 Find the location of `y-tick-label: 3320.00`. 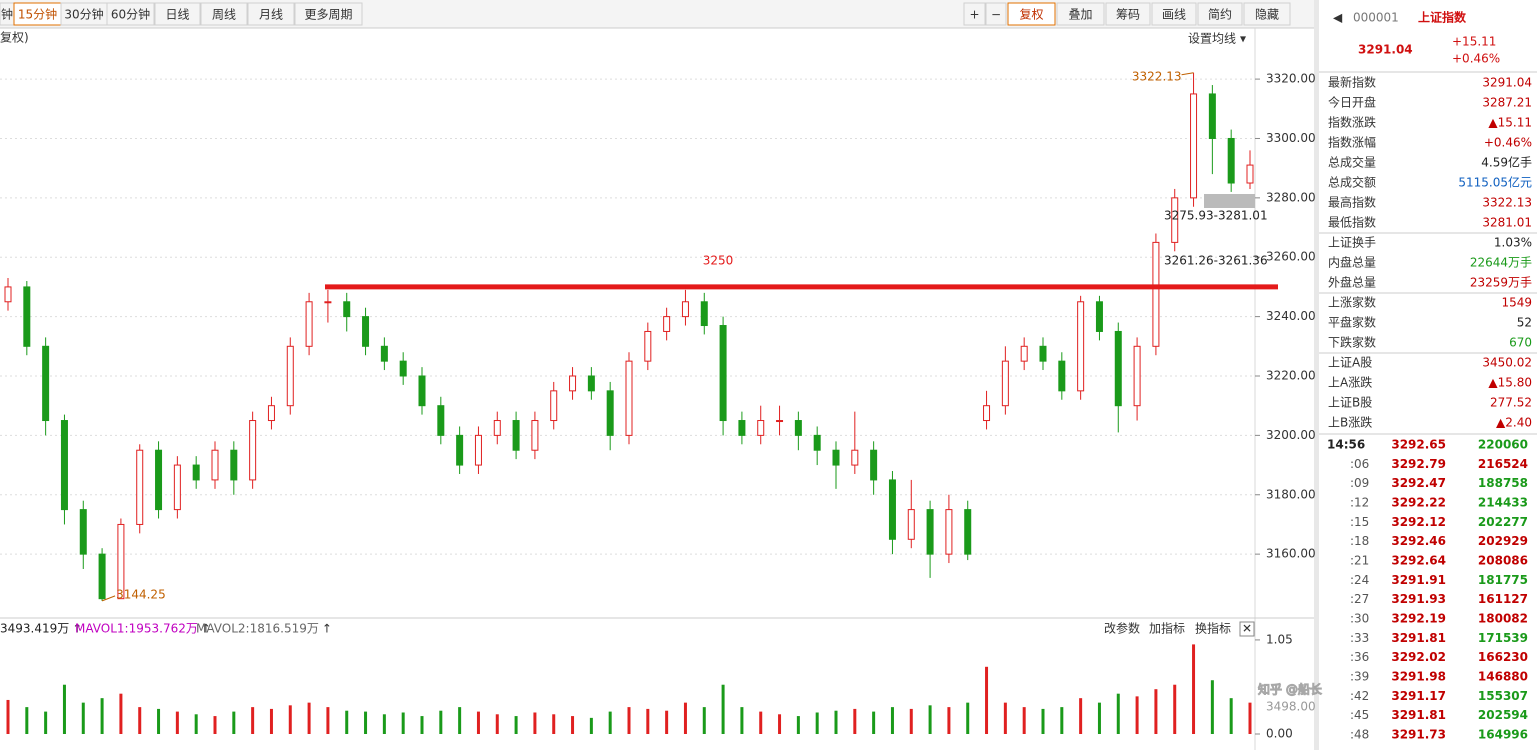

y-tick-label: 3320.00 is located at coordinates (1291, 79).